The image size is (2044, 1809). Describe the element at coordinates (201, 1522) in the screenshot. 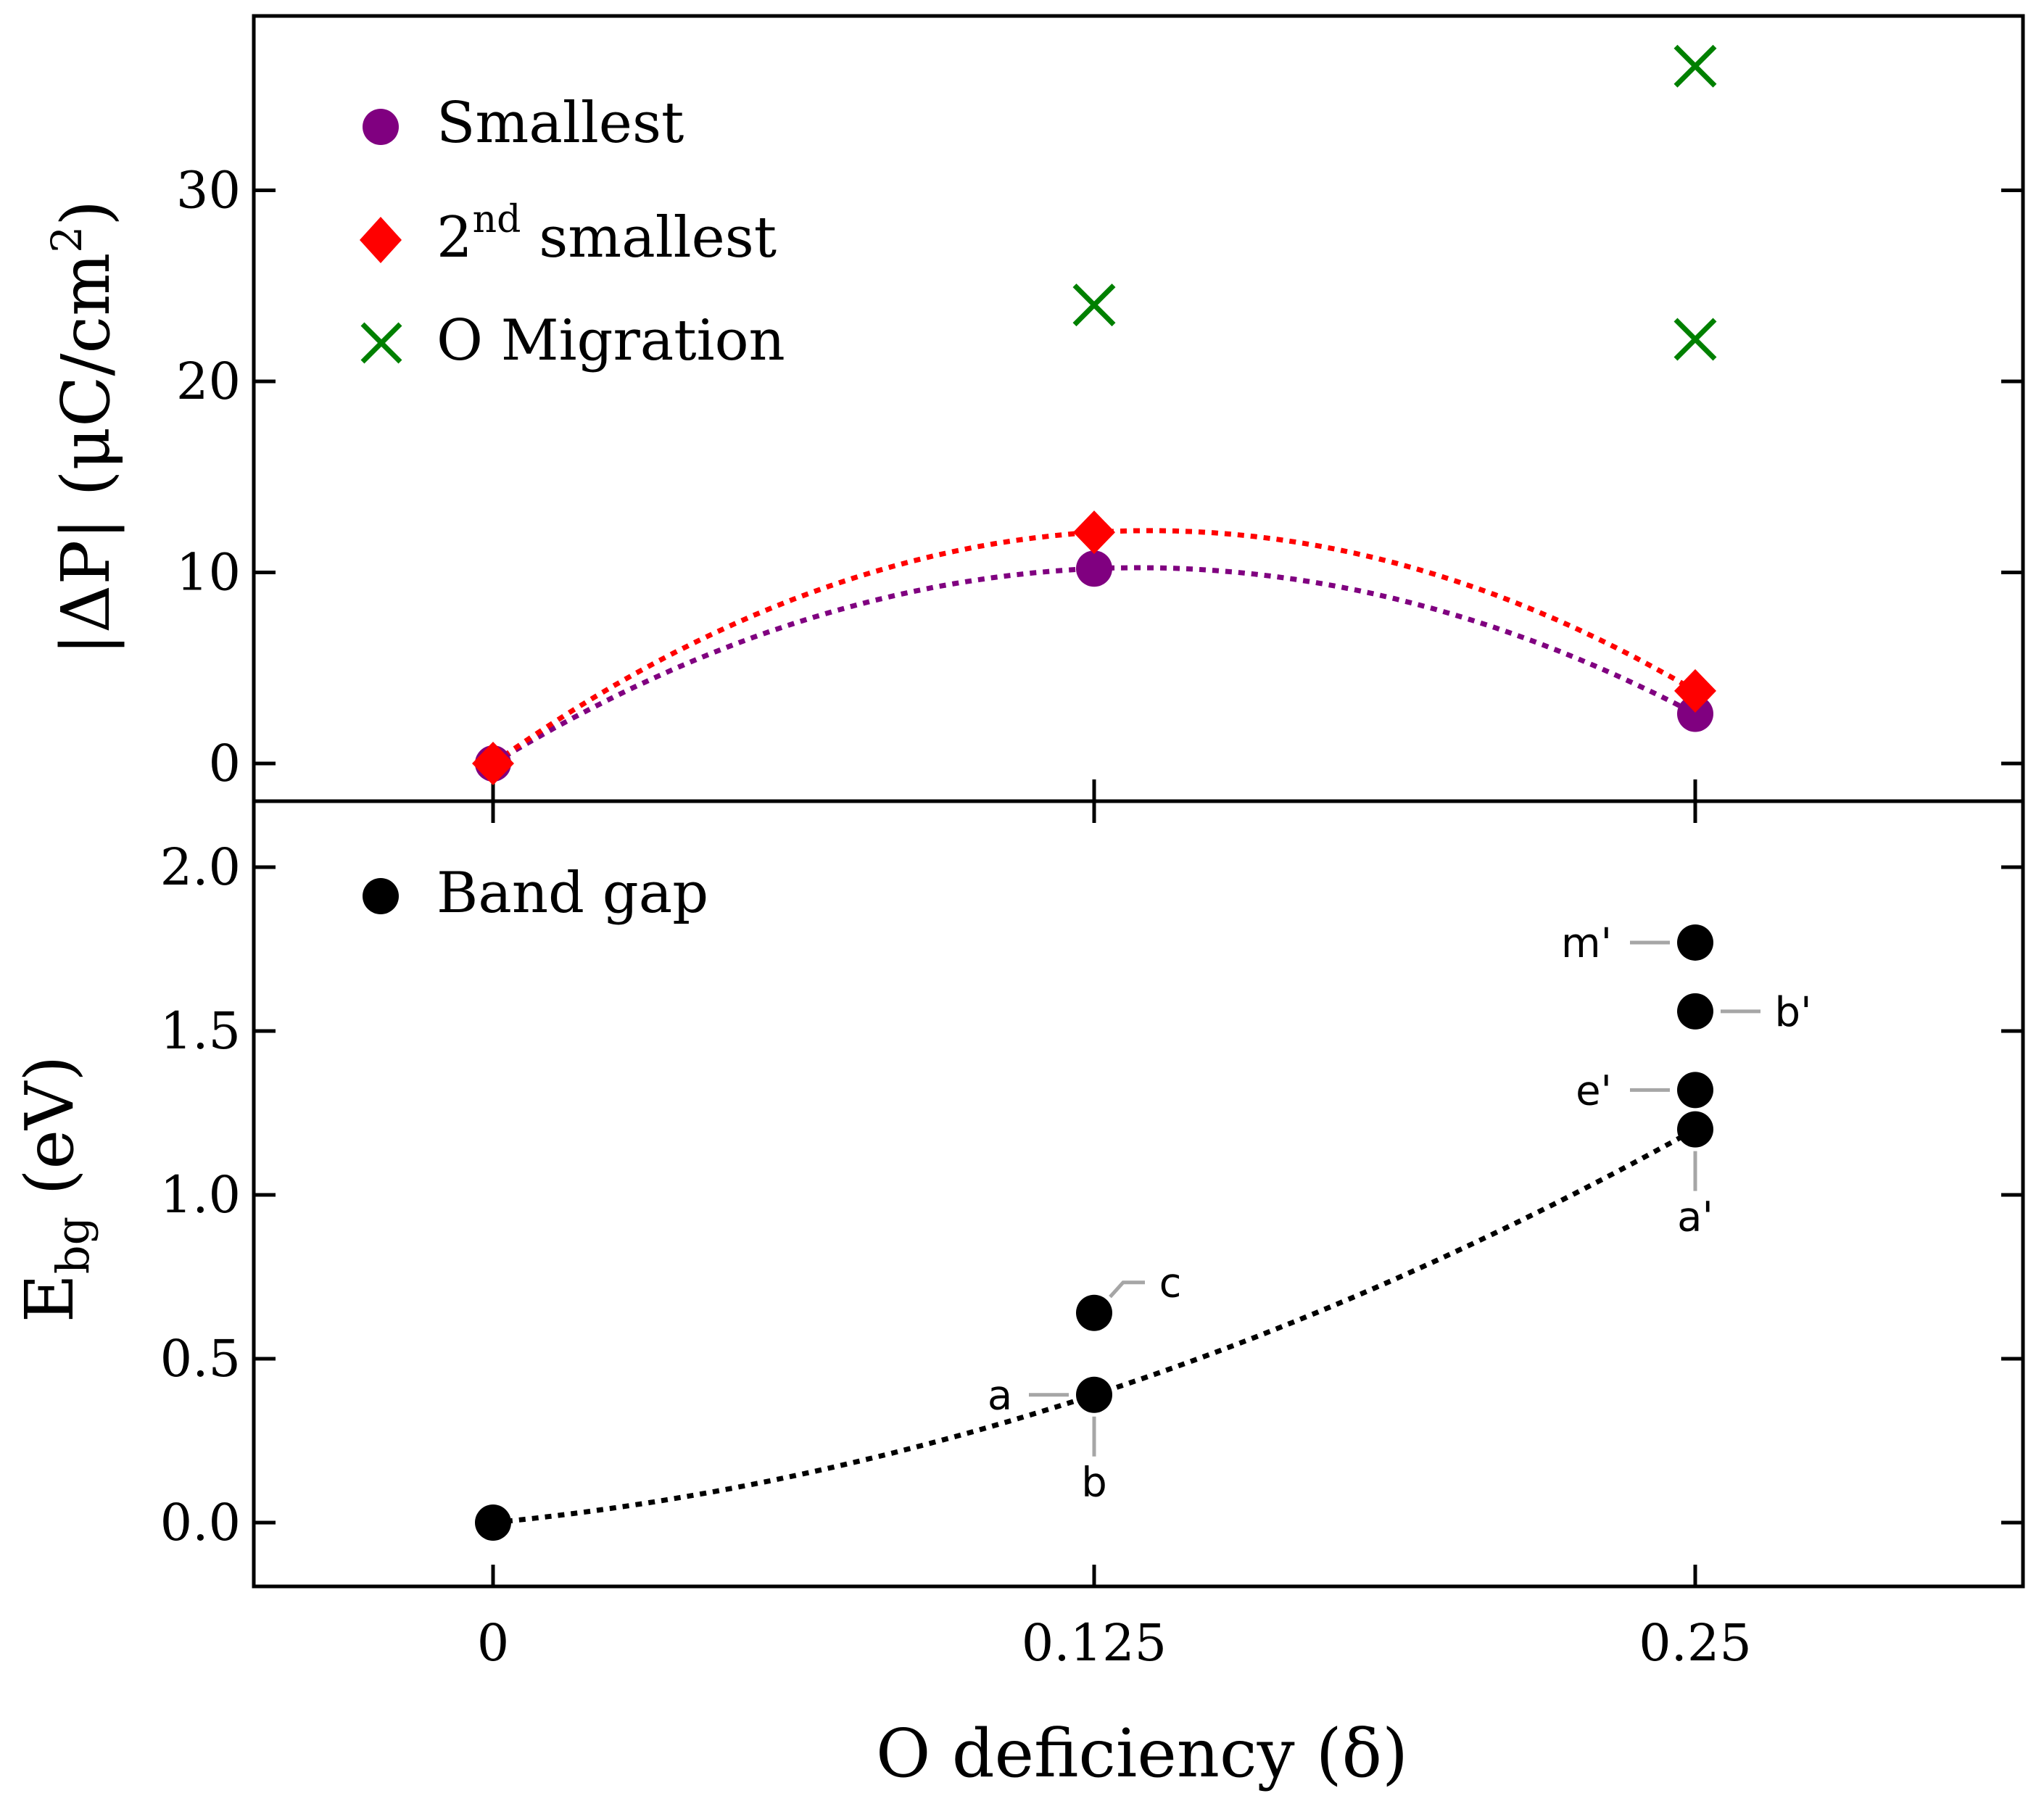

I see `bottom-ytick-label: 0.0` at that location.